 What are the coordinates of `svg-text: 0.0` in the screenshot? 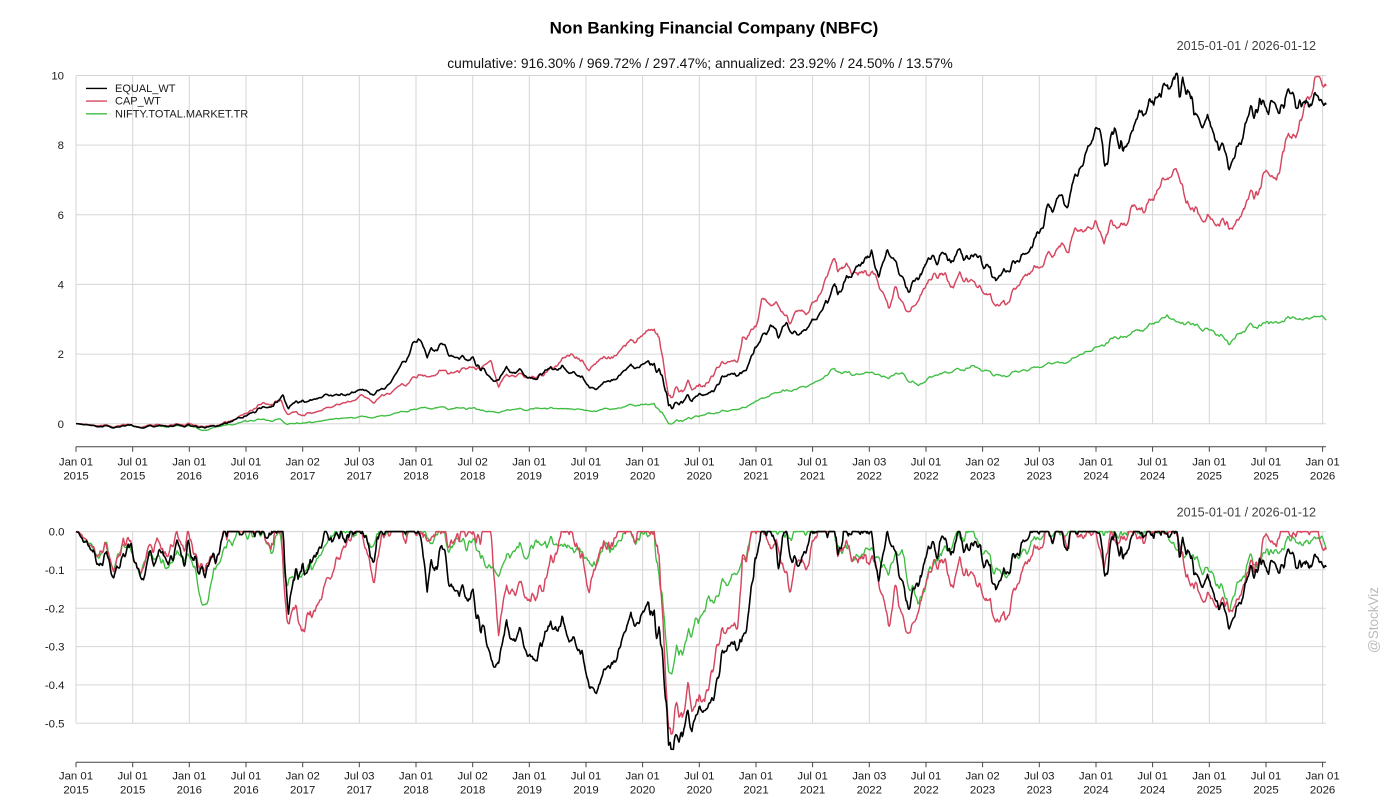 It's located at (57, 533).